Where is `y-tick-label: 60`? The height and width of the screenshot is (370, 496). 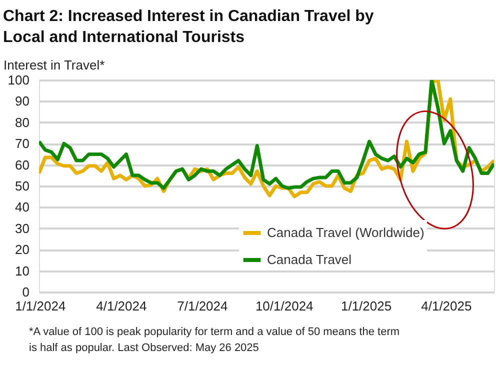 y-tick-label: 60 is located at coordinates (22, 164).